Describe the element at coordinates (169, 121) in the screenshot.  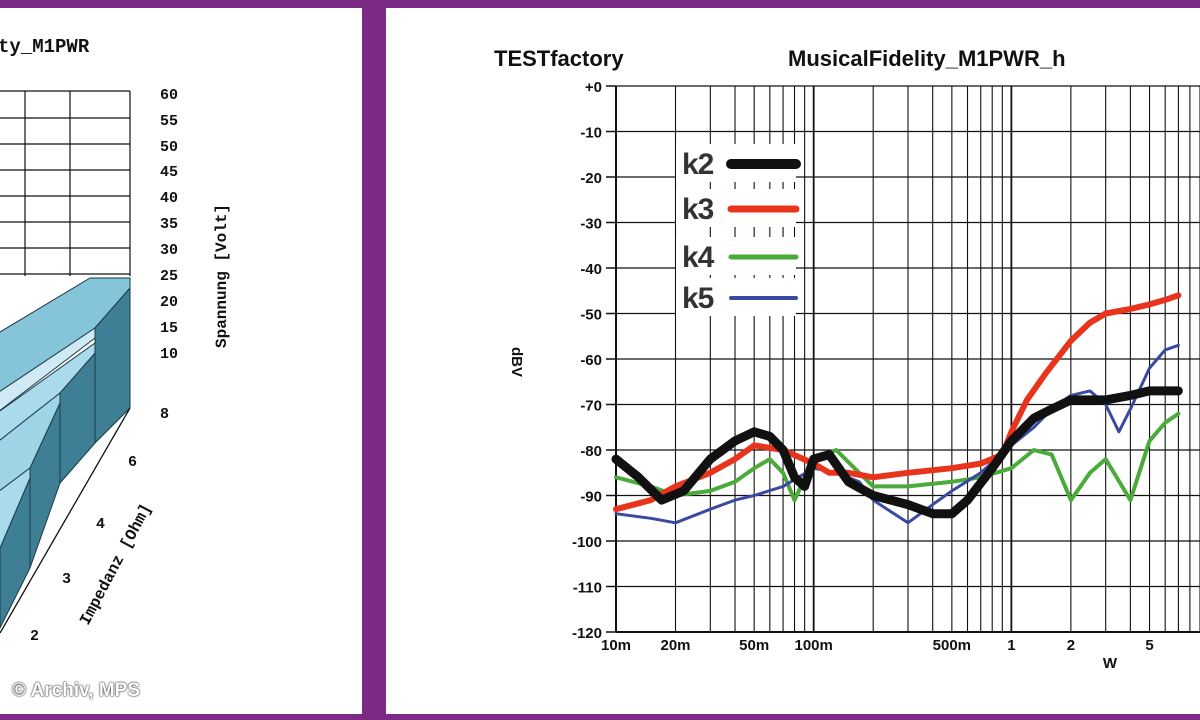
I see `y-tick-label: 55` at that location.